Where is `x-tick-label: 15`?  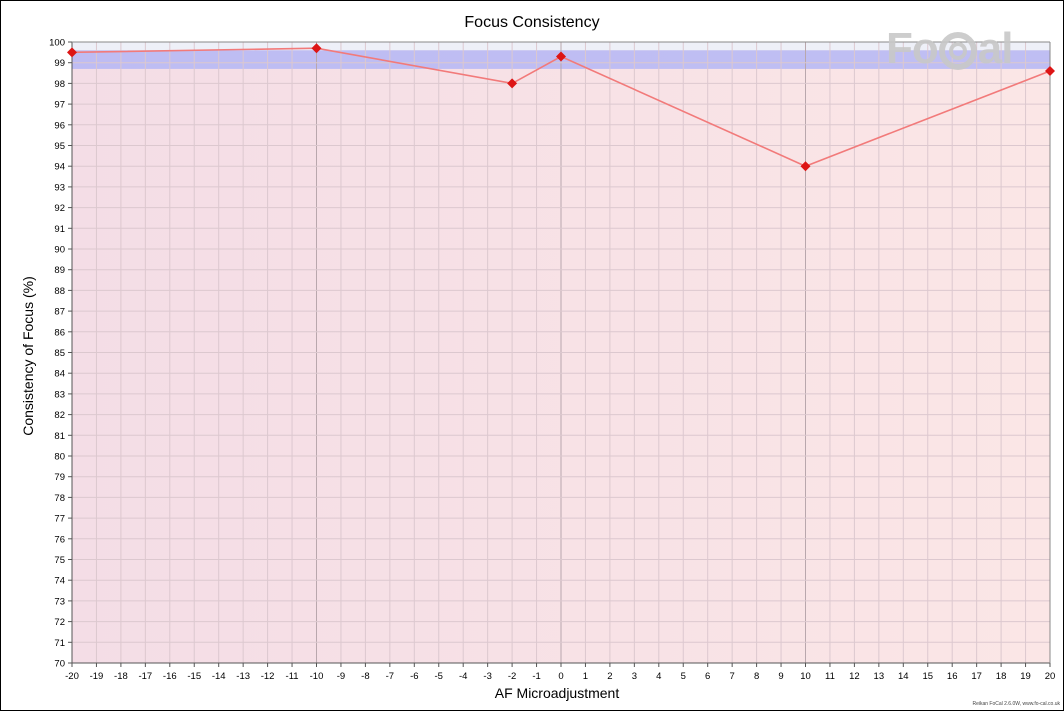
x-tick-label: 15 is located at coordinates (927, 676).